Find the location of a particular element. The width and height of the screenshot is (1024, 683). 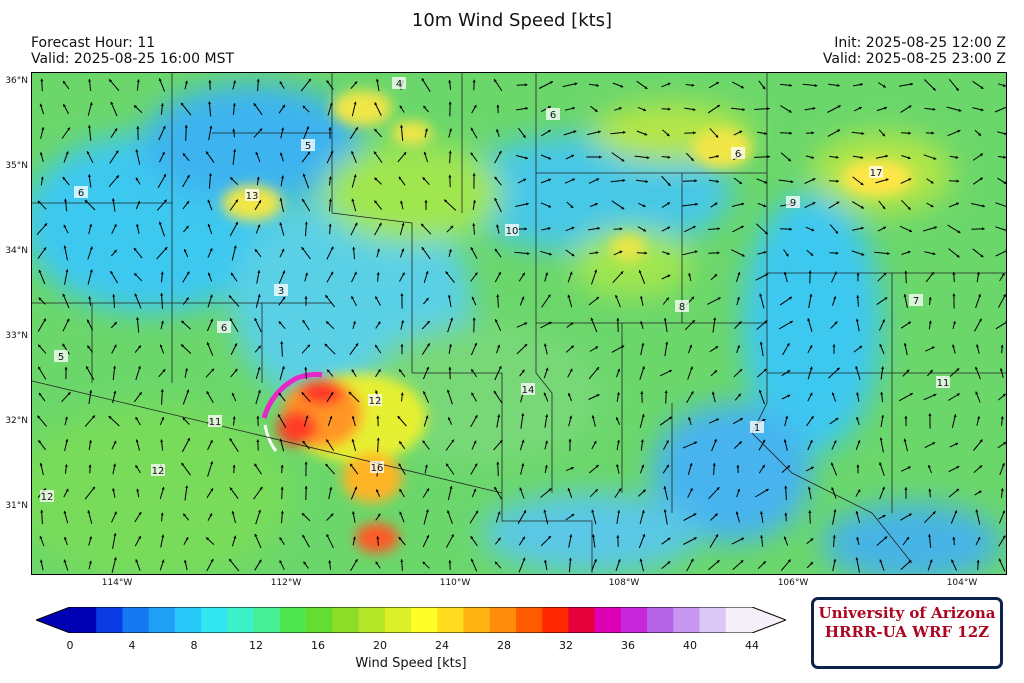

lat-label-32: 32°N is located at coordinates (16, 421).